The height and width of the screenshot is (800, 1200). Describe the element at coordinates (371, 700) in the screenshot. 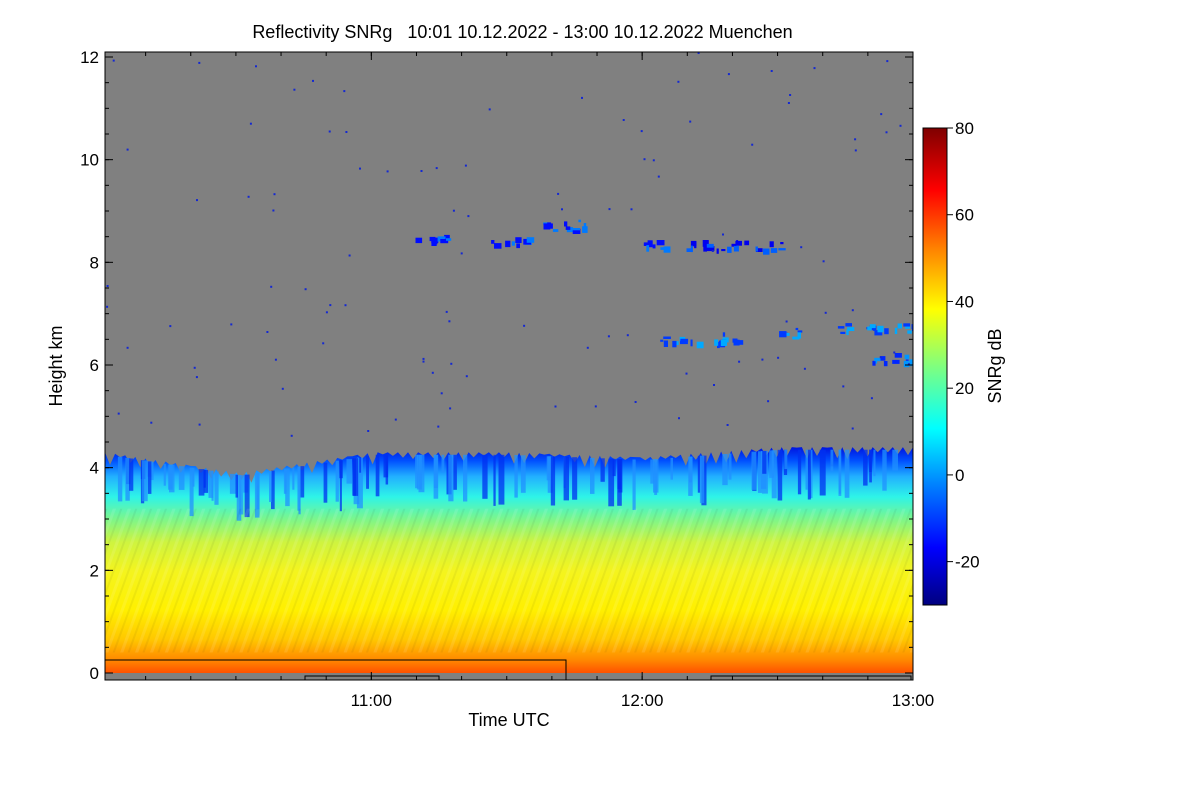

I see `x-tick-label: 11:00` at that location.